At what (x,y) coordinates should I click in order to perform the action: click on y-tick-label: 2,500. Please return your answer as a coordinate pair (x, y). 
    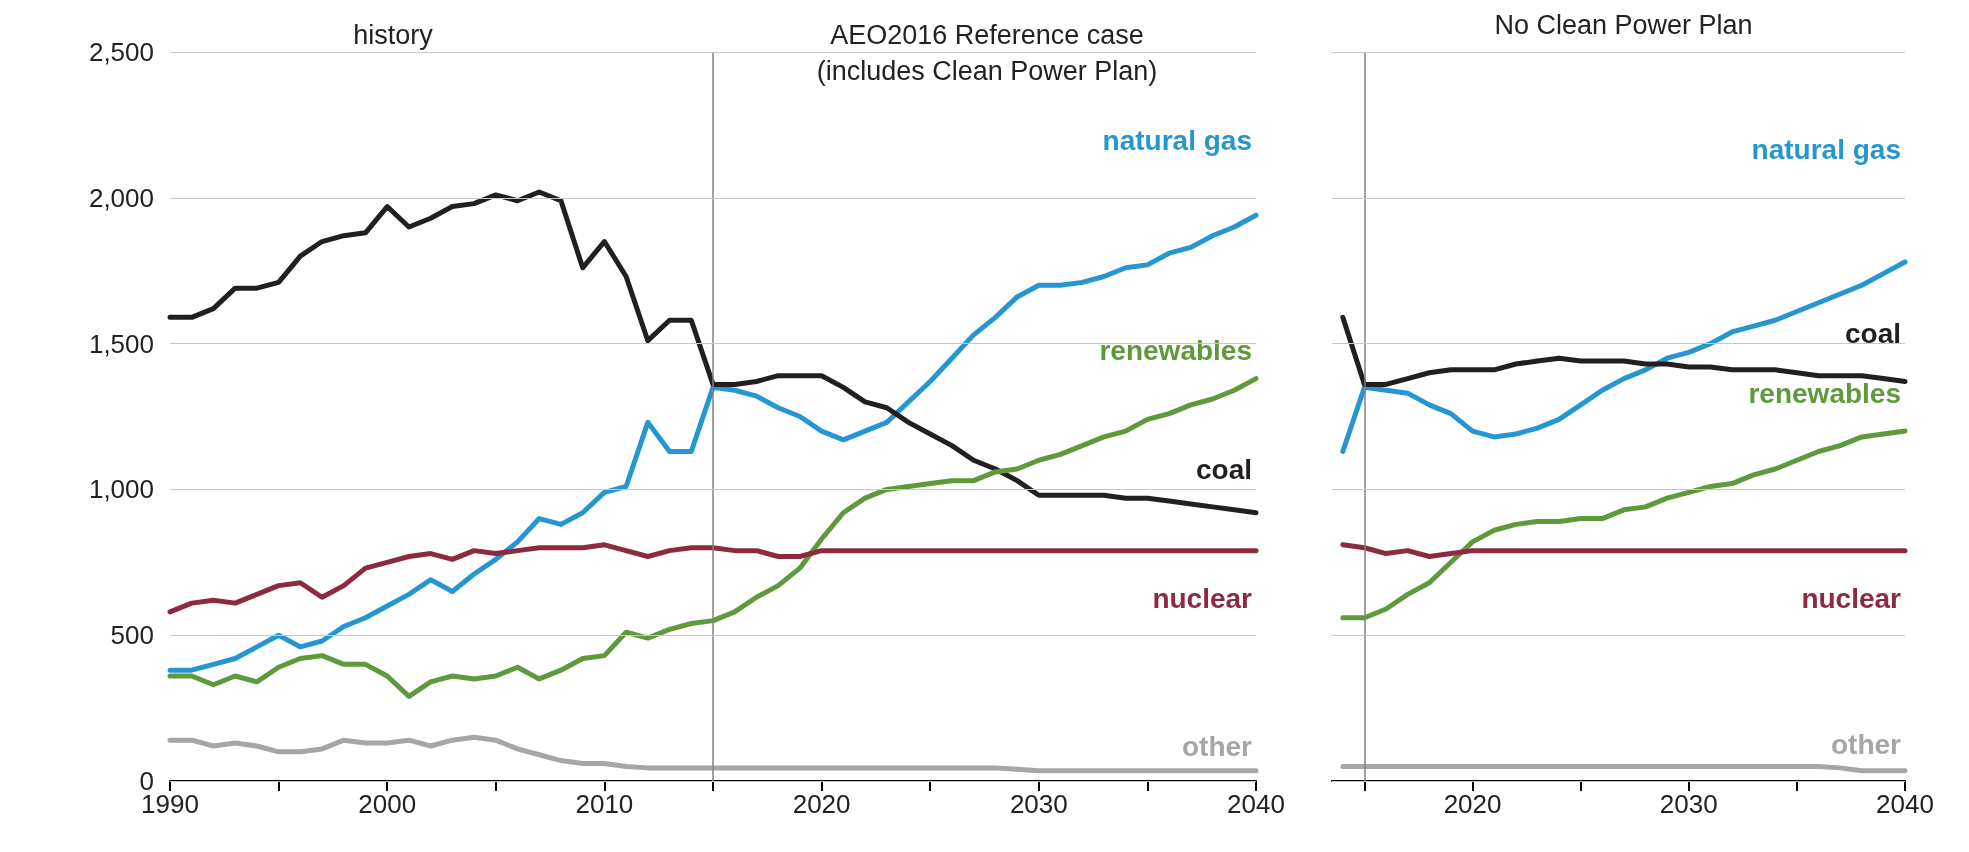
    Looking at the image, I should click on (121, 52).